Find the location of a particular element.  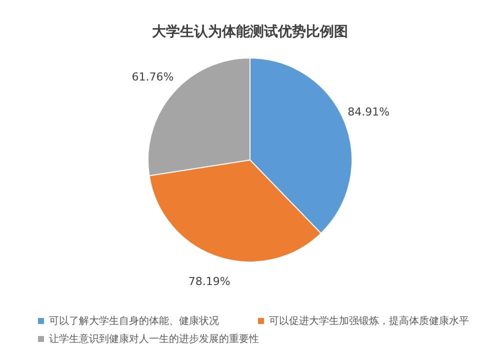

legend-label: 可以了解大学生自身的体能、健康状况 is located at coordinates (134, 321).